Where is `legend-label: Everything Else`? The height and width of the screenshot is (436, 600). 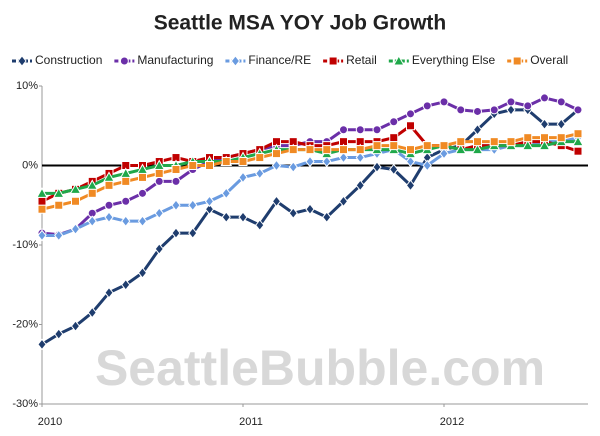
legend-label: Everything Else is located at coordinates (454, 60).